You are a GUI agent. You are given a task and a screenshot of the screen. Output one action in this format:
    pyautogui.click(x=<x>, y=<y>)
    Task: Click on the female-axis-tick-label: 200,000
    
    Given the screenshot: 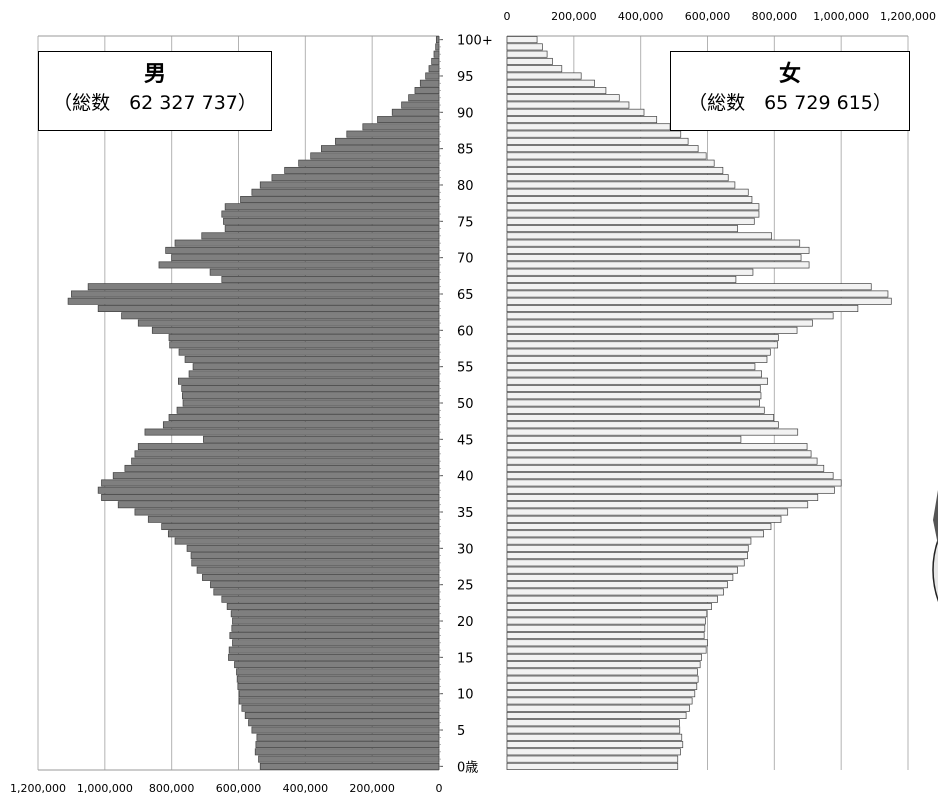 What is the action you would take?
    pyautogui.click(x=574, y=16)
    